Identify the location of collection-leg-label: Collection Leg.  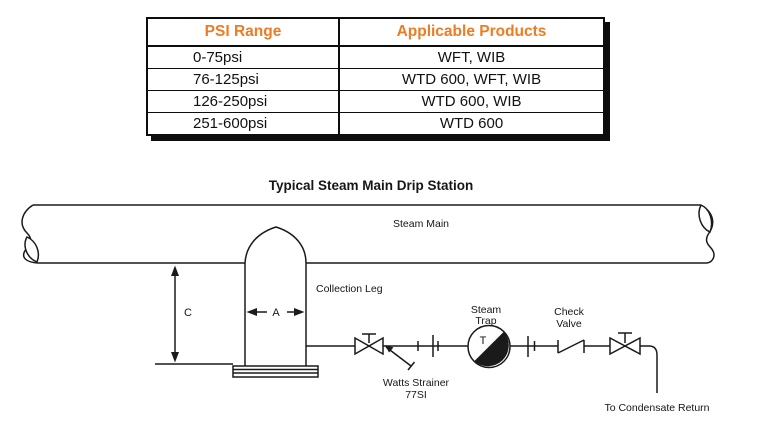
(349, 289).